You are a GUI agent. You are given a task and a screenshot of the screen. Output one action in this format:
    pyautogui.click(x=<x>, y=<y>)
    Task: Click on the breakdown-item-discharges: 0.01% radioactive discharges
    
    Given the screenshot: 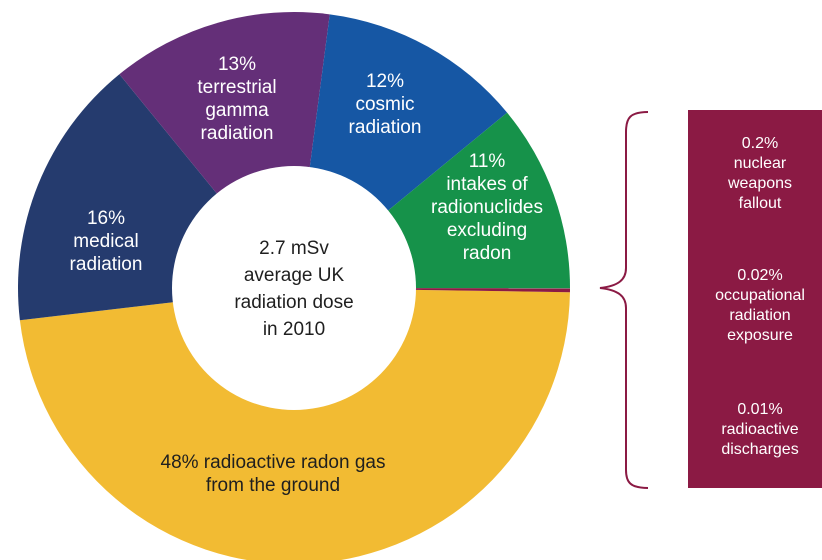 What is the action you would take?
    pyautogui.click(x=755, y=430)
    